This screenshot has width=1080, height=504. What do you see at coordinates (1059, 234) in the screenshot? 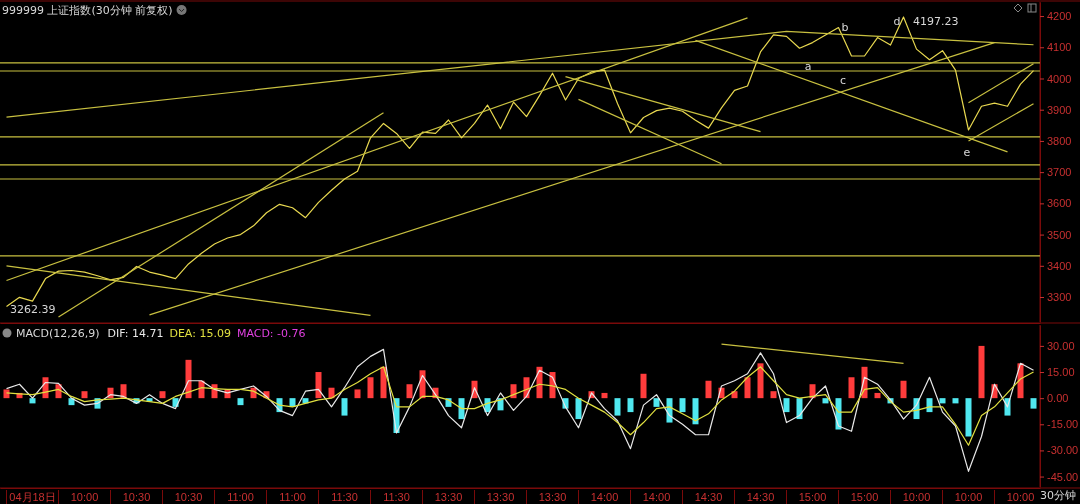
I see `y-tick-label: 3500` at bounding box center [1059, 234].